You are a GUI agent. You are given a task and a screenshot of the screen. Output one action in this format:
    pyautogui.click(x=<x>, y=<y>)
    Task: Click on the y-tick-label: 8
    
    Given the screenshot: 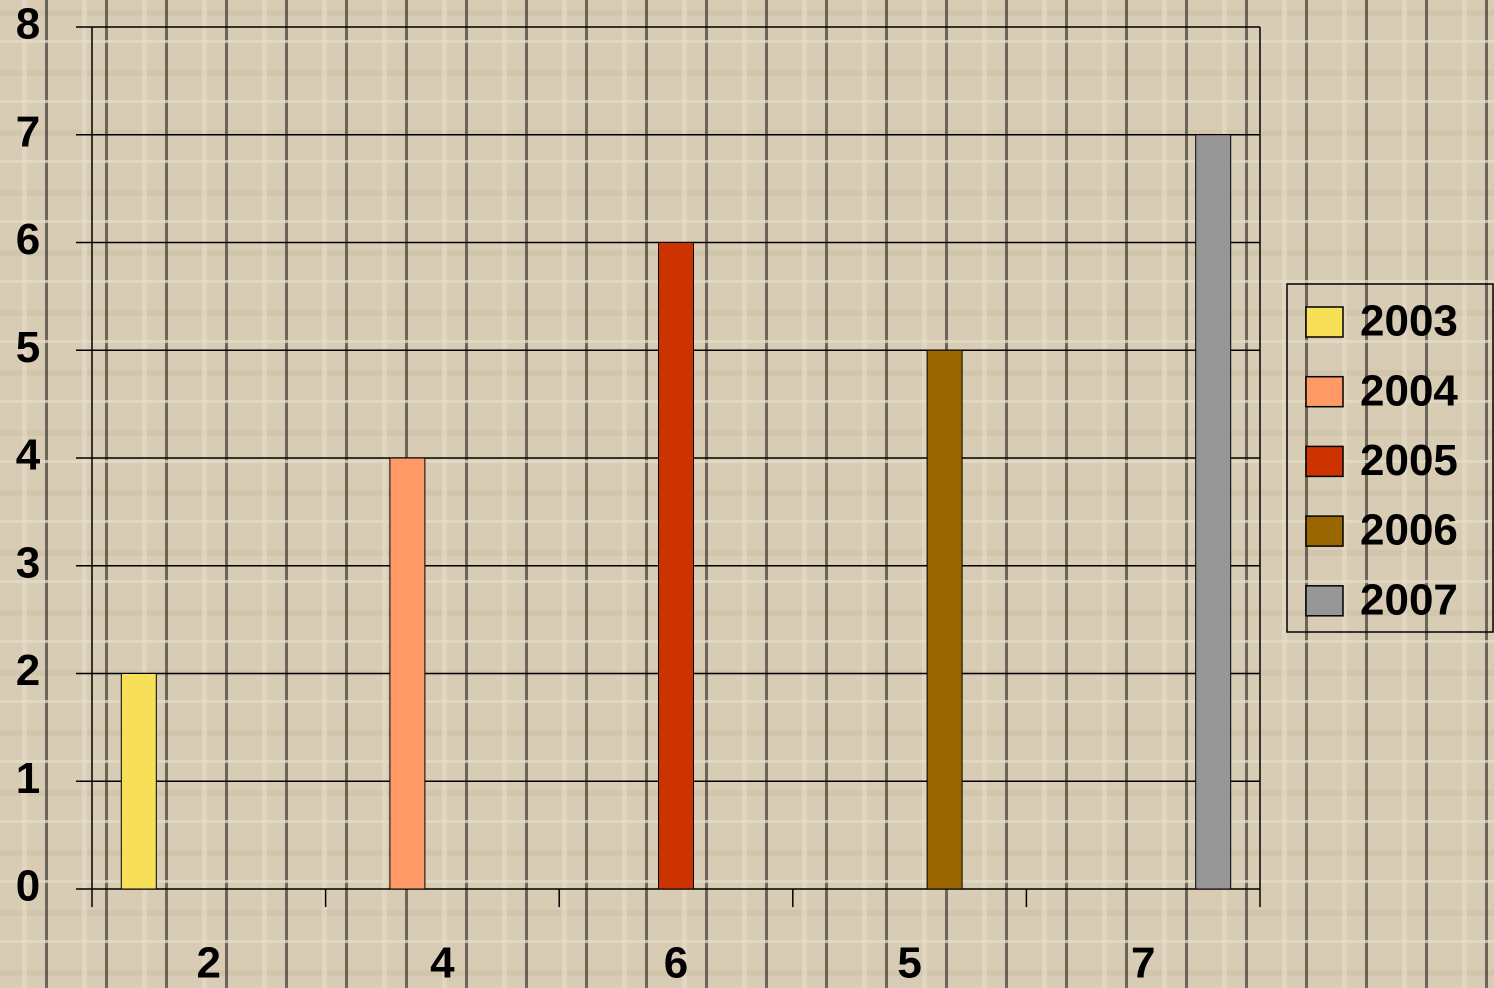 What is the action you would take?
    pyautogui.click(x=28, y=24)
    